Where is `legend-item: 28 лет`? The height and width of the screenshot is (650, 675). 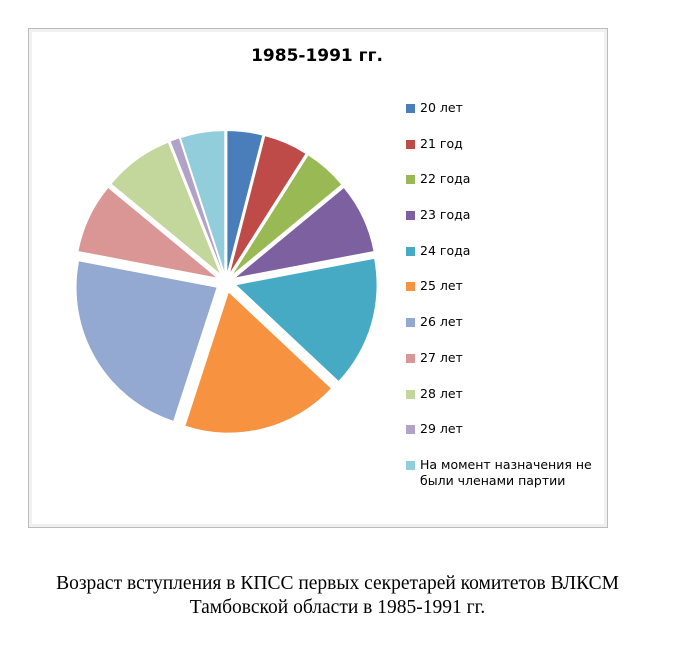
legend-item: 28 лет is located at coordinates (500, 404).